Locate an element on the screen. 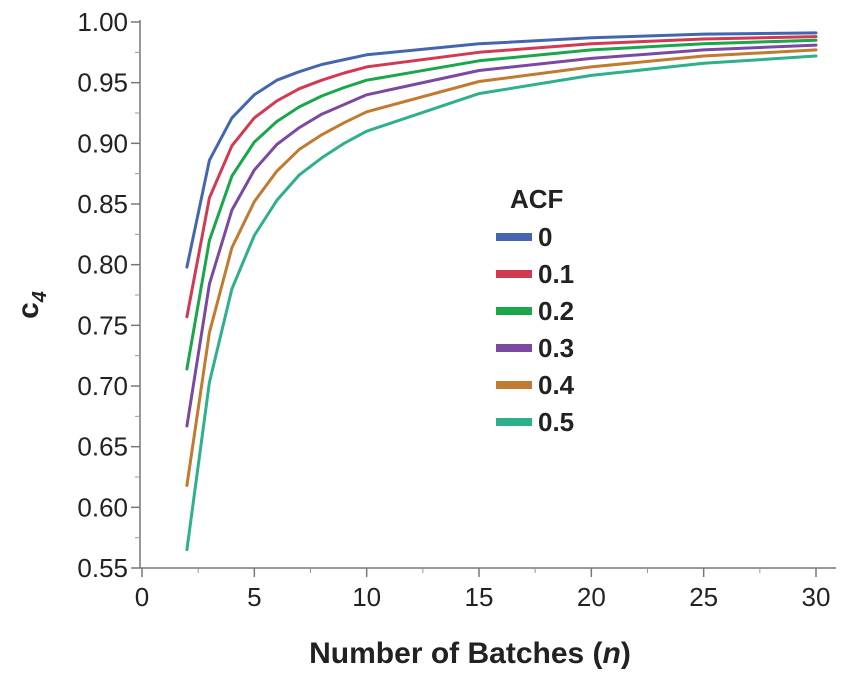 This screenshot has height=683, width=842. y-tick-label: 0.60 is located at coordinates (102, 507).